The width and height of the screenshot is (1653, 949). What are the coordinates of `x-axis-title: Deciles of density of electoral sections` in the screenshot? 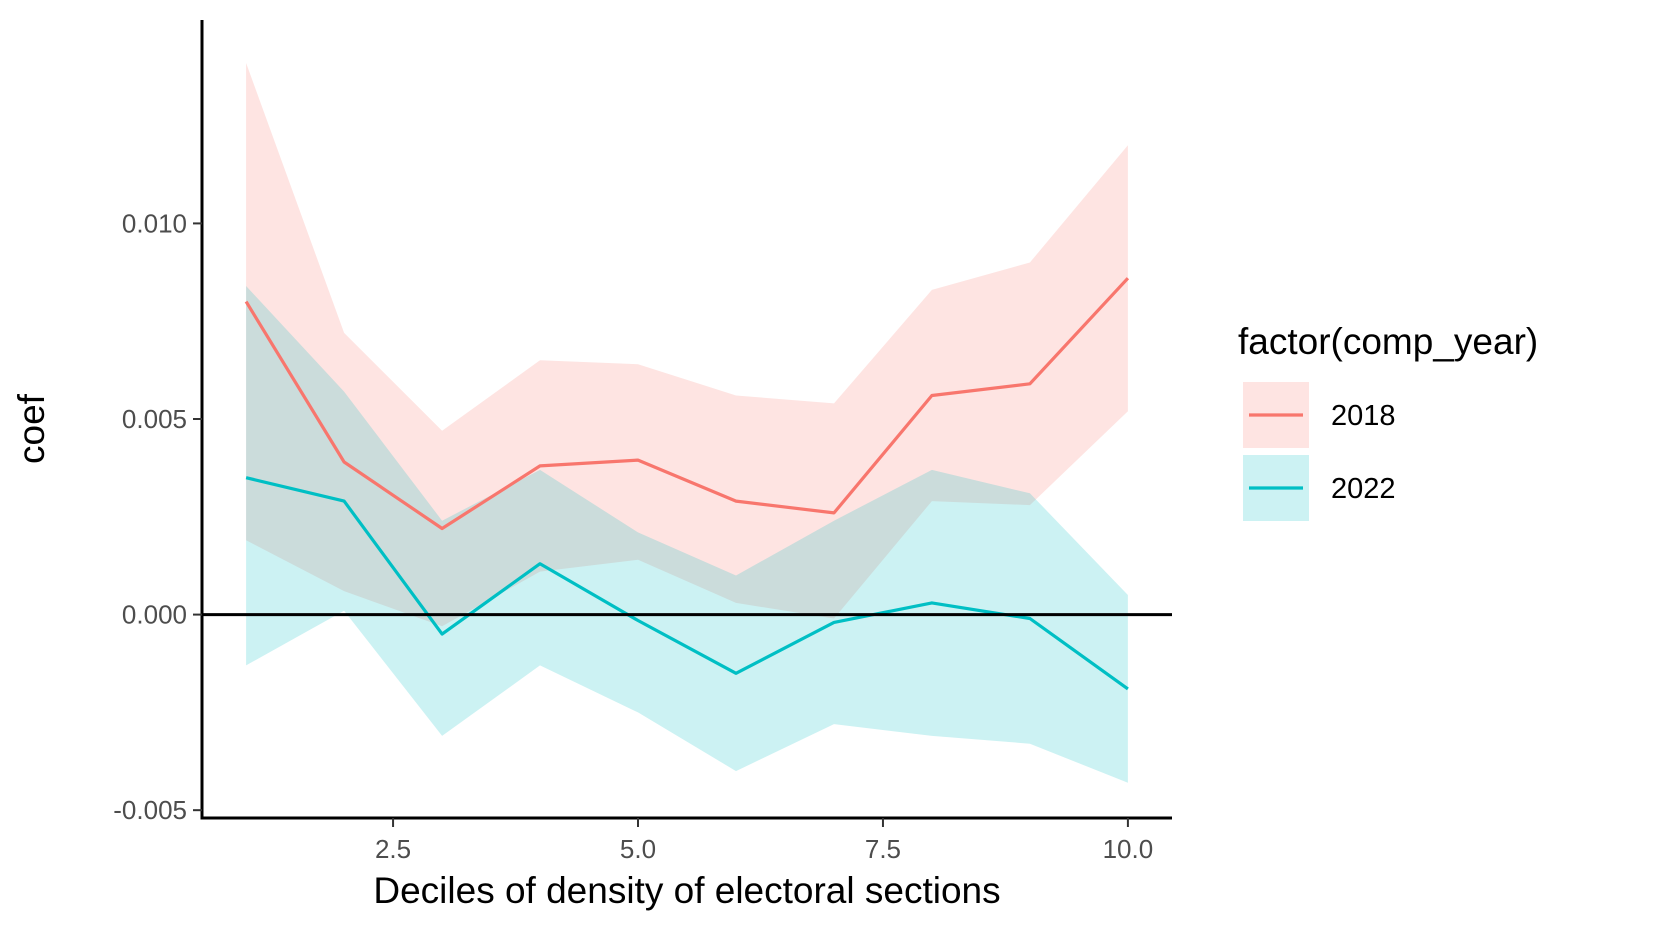 It's located at (686, 890).